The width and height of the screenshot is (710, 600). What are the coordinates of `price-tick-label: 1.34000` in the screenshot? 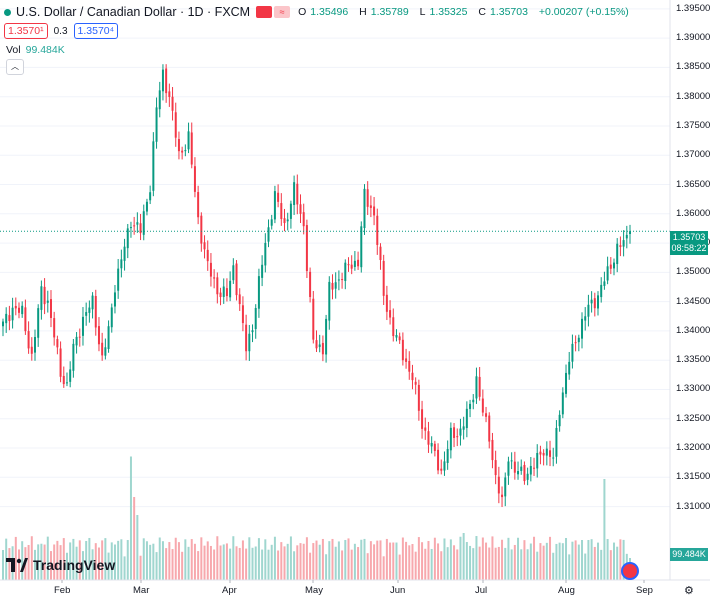 It's located at (693, 330).